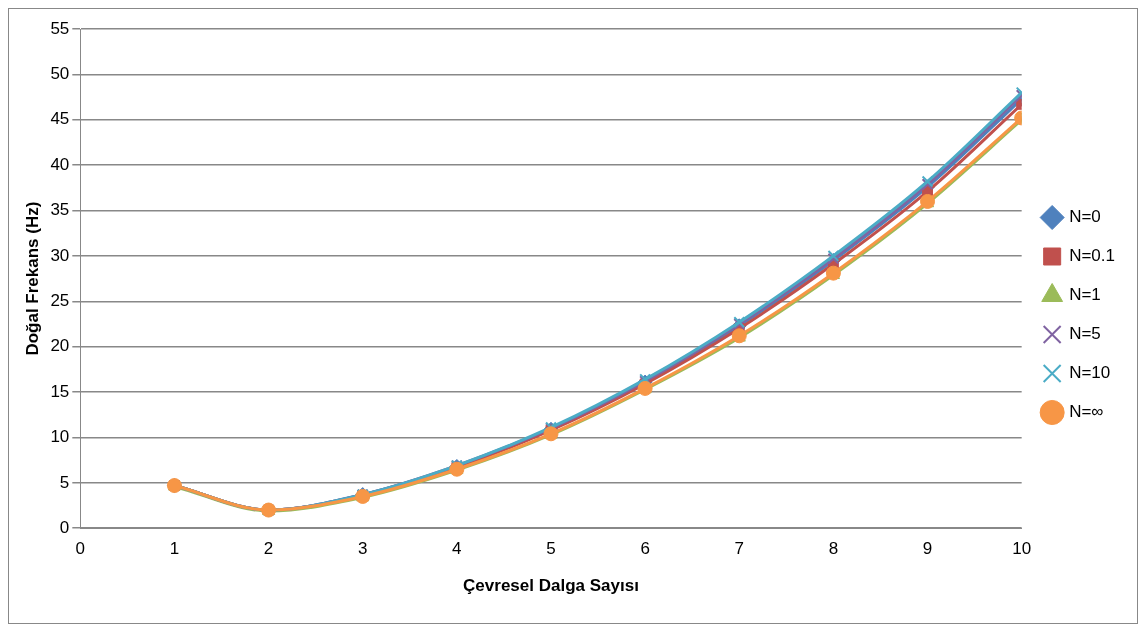  Describe the element at coordinates (833, 549) in the screenshot. I see `x-tick-label: 8` at that location.